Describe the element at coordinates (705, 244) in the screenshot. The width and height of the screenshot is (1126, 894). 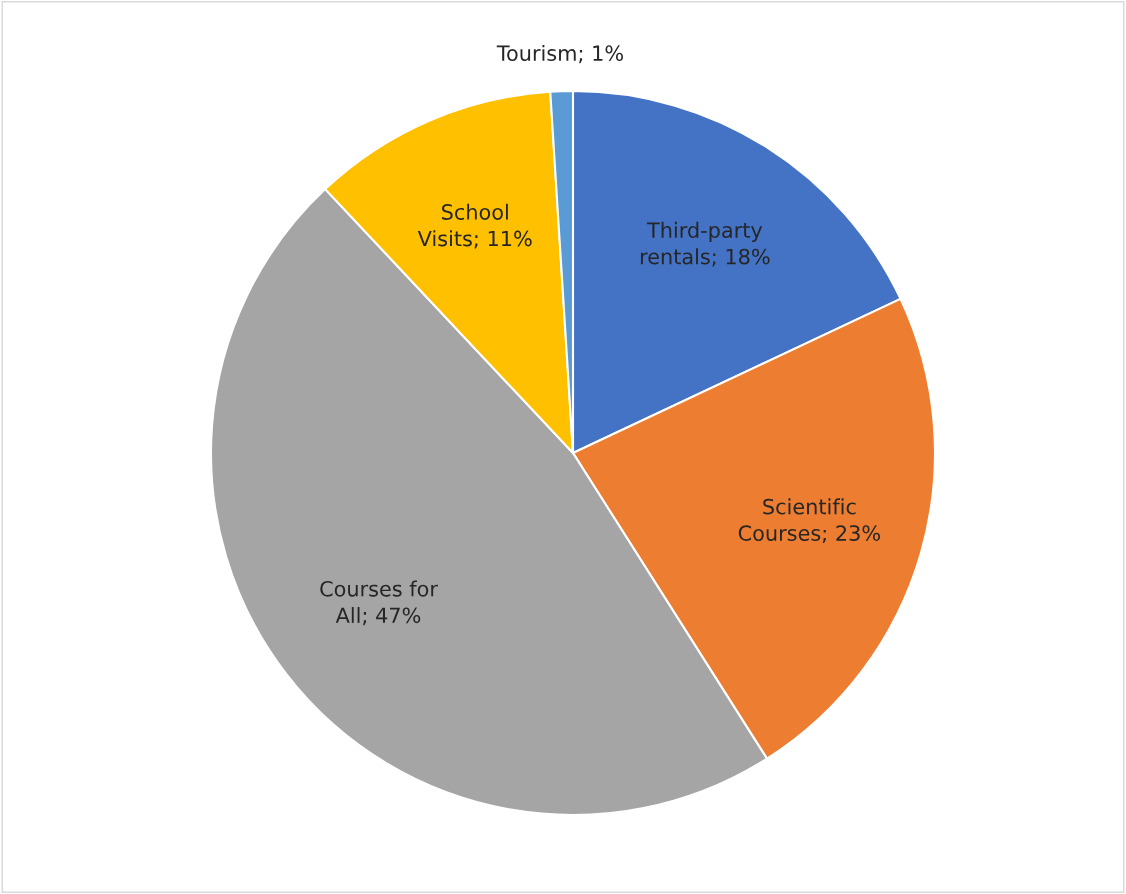
I see `slice-label: Third-party rentals; 18%` at that location.